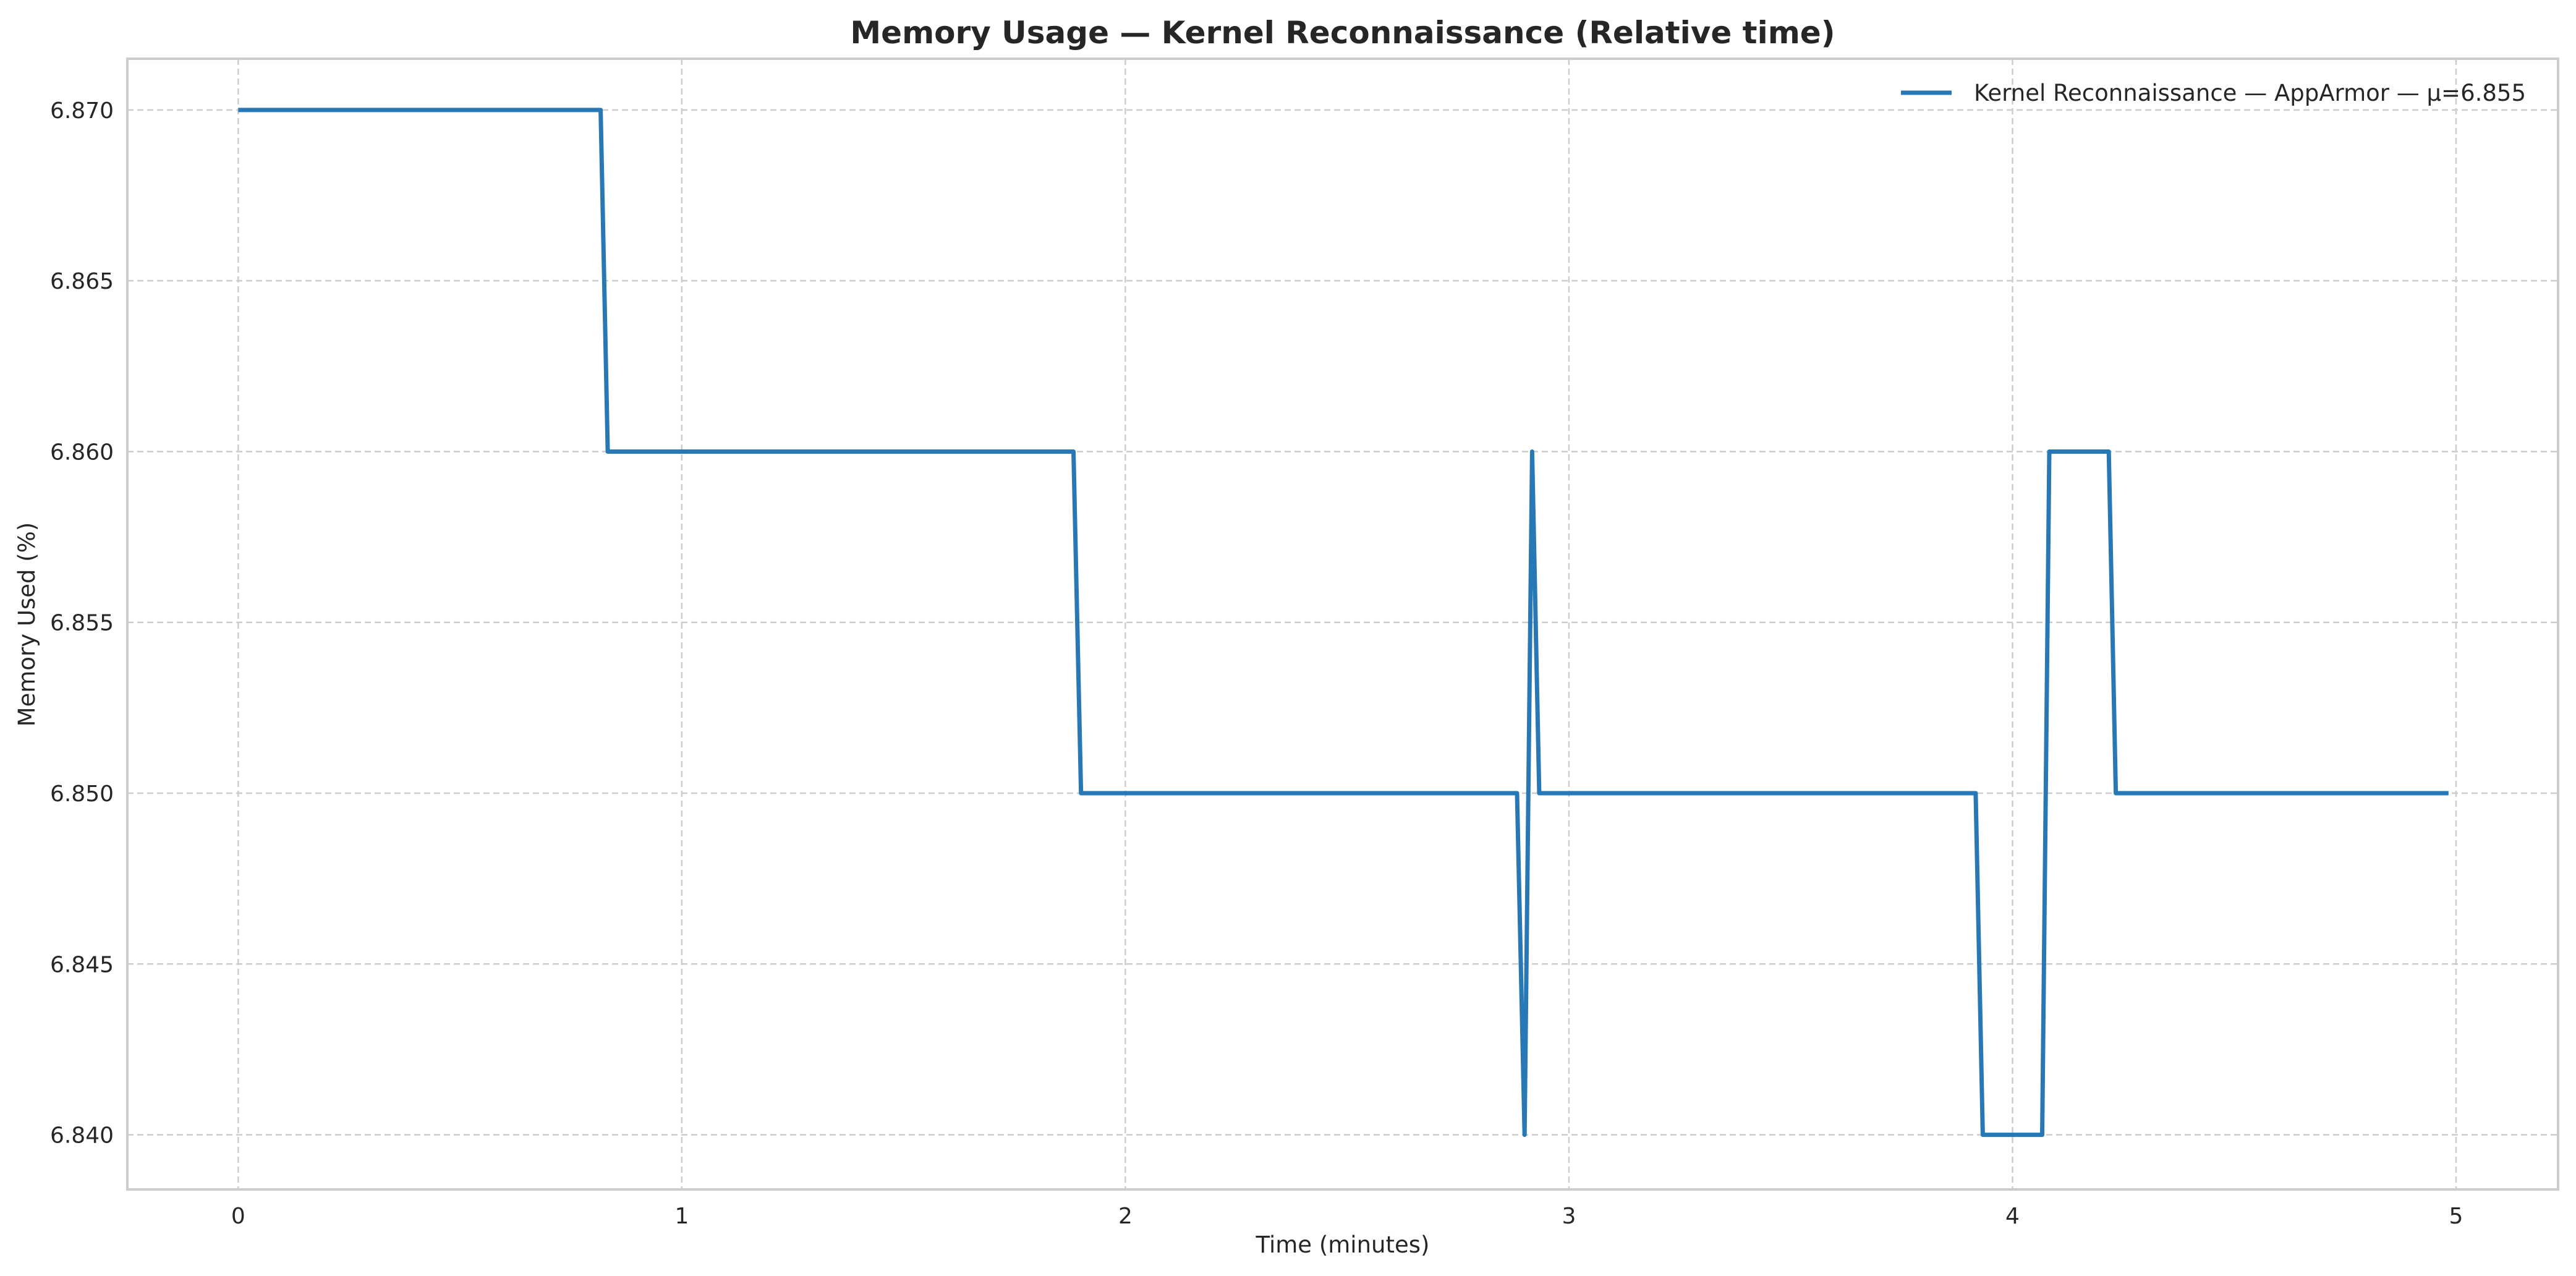 The height and width of the screenshot is (1276, 2576). I want to click on y-axis-label: Memory Used (%), so click(27, 624).